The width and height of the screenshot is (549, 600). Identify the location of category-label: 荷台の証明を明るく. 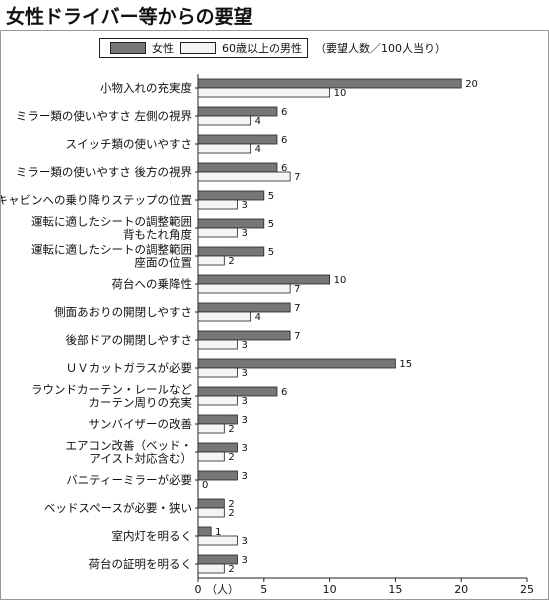
(141, 564).